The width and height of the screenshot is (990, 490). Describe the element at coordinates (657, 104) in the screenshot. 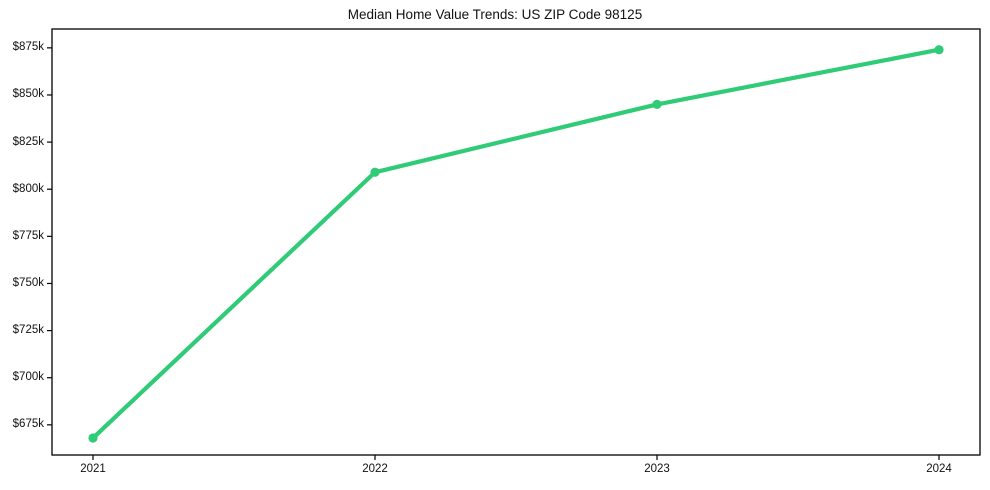

I see `data-point-2023` at that location.